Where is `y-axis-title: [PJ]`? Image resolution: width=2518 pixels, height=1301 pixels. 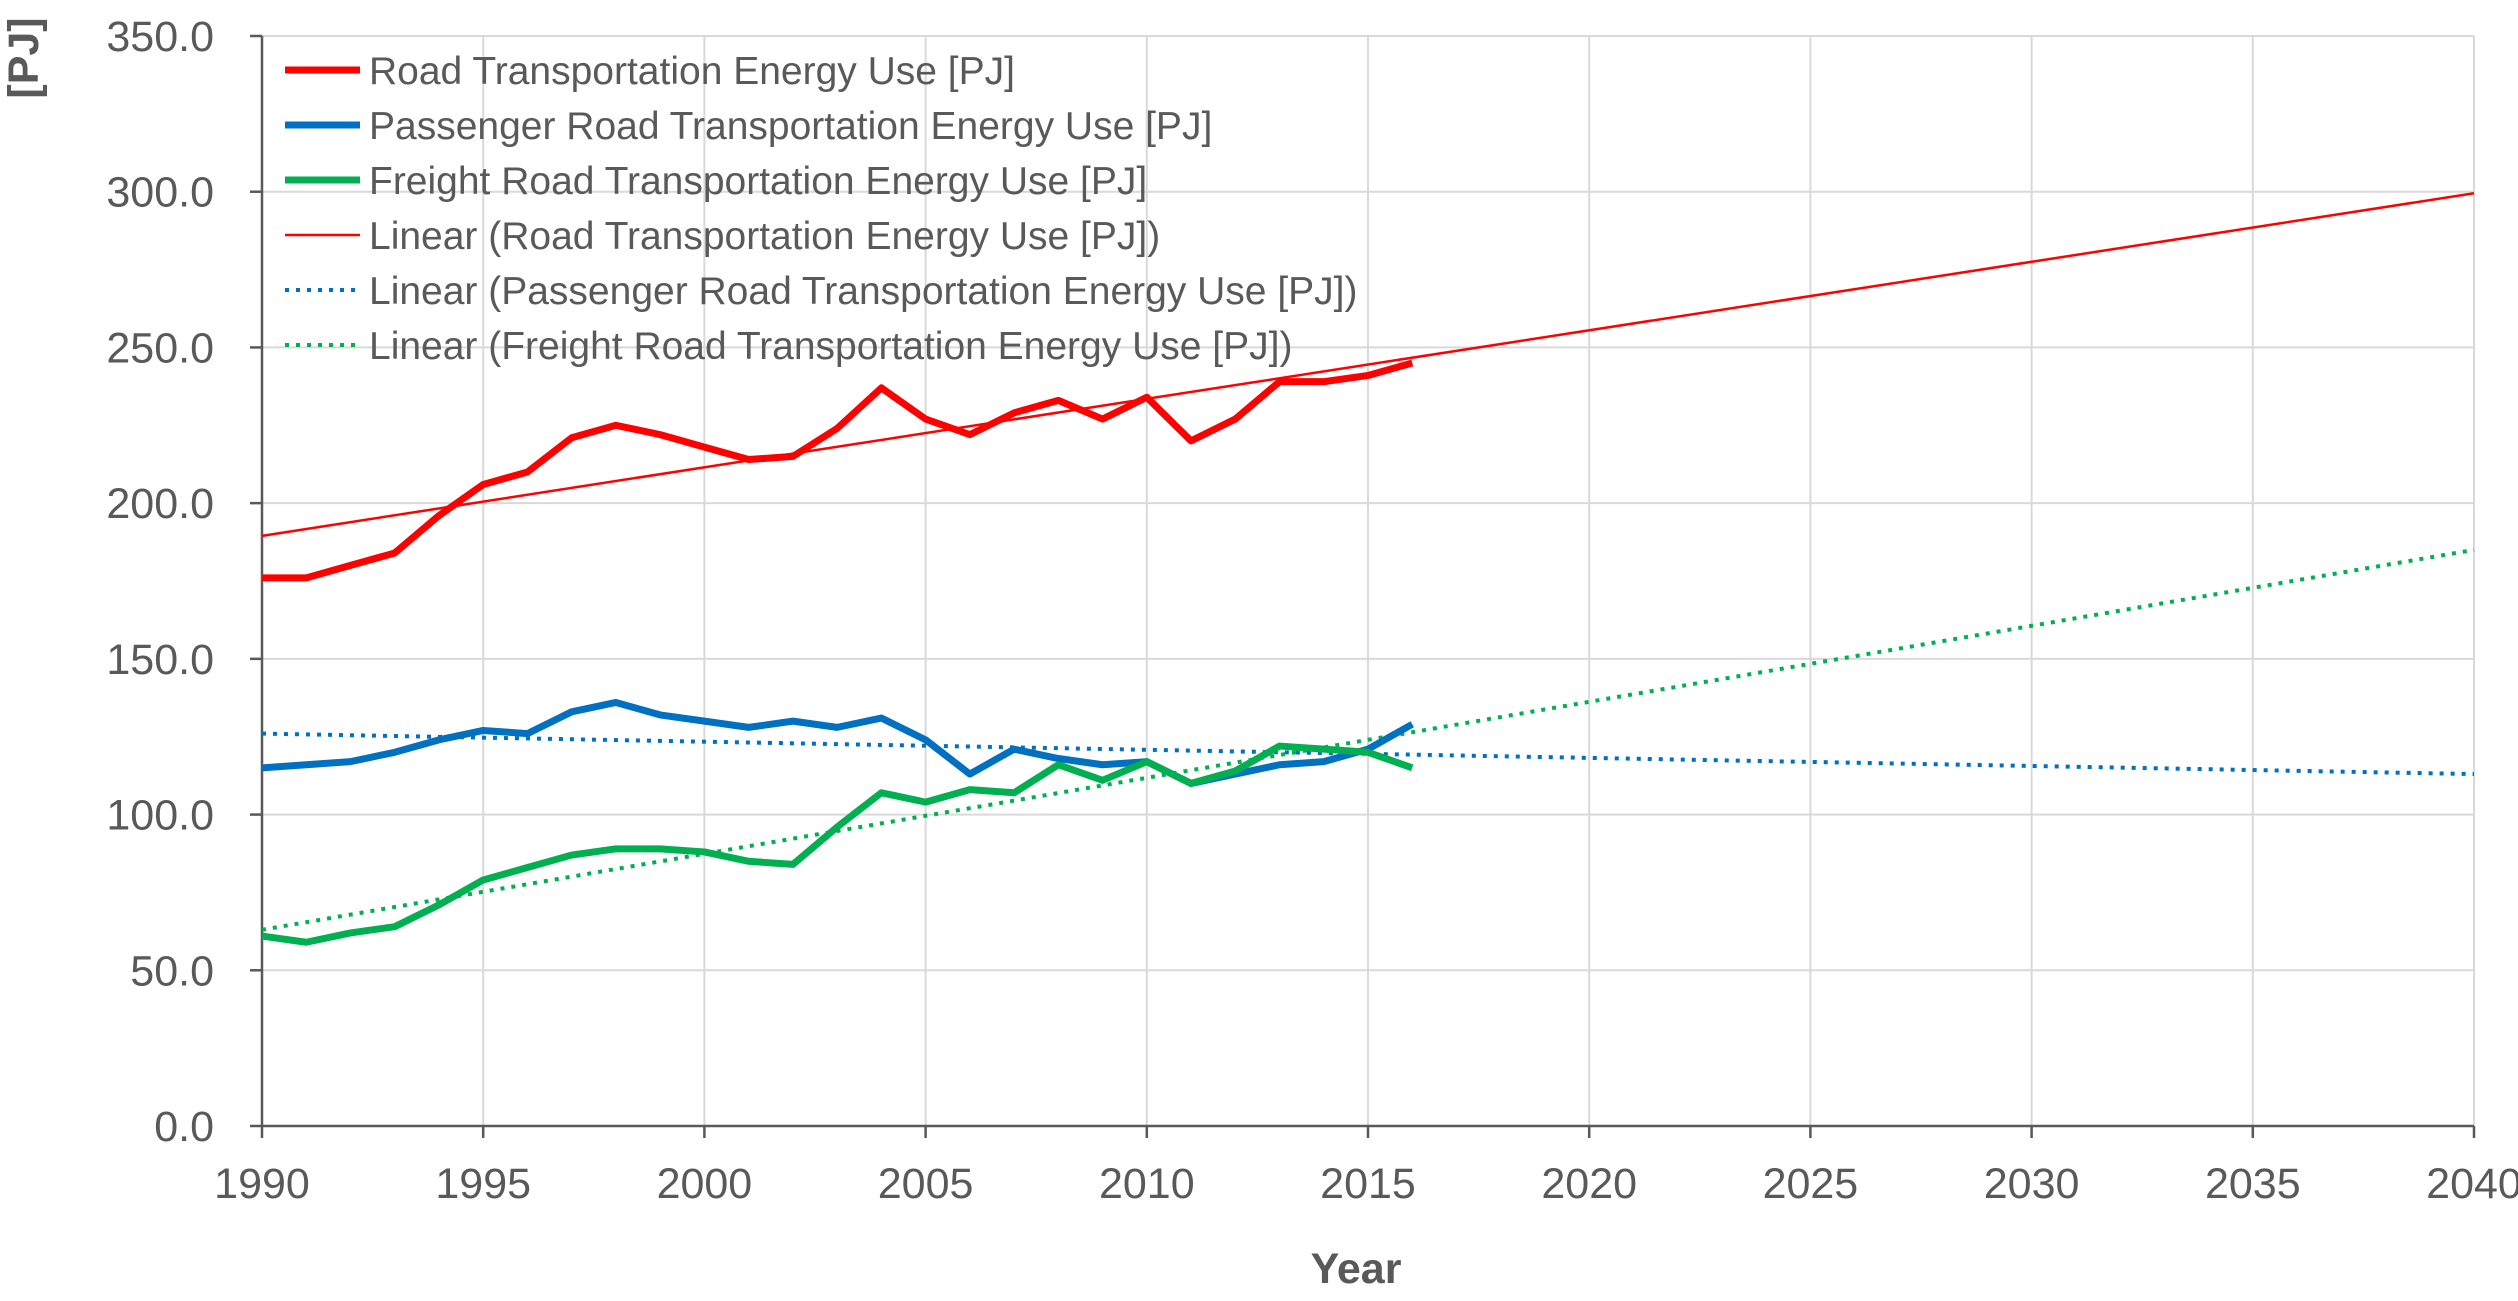
y-axis-title: [PJ] is located at coordinates (24, 57).